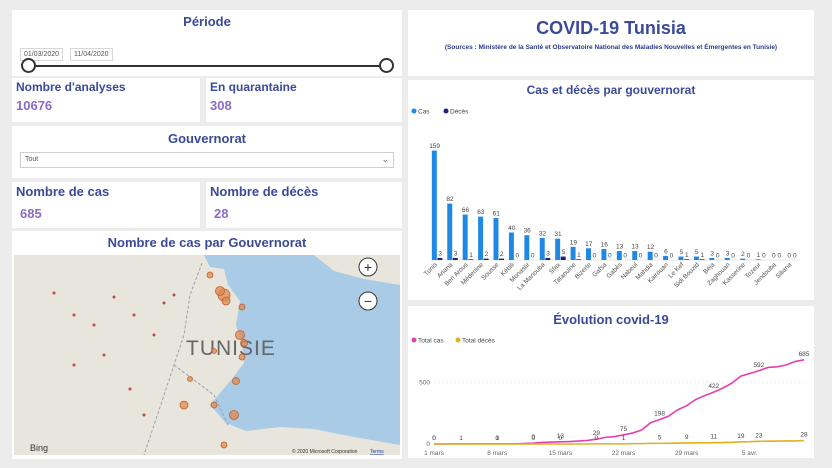 The height and width of the screenshot is (468, 832). Describe the element at coordinates (206, 138) in the screenshot. I see `gouvernorat-title: Gouvernorat` at that location.